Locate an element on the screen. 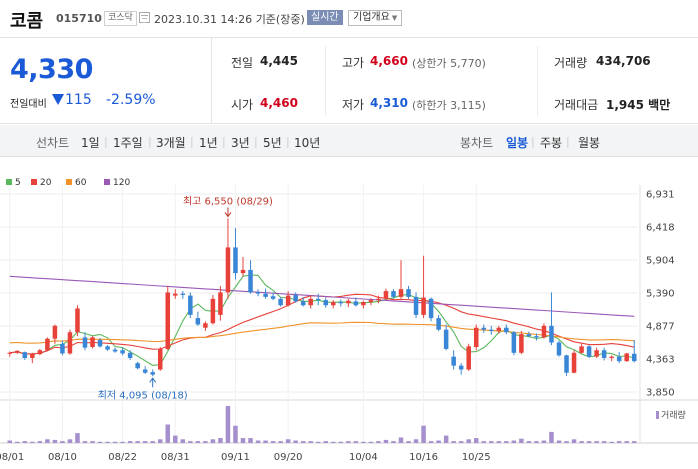 This screenshot has height=469, width=698. company-overview-dropdown: 기업개요 ▼ is located at coordinates (375, 18).